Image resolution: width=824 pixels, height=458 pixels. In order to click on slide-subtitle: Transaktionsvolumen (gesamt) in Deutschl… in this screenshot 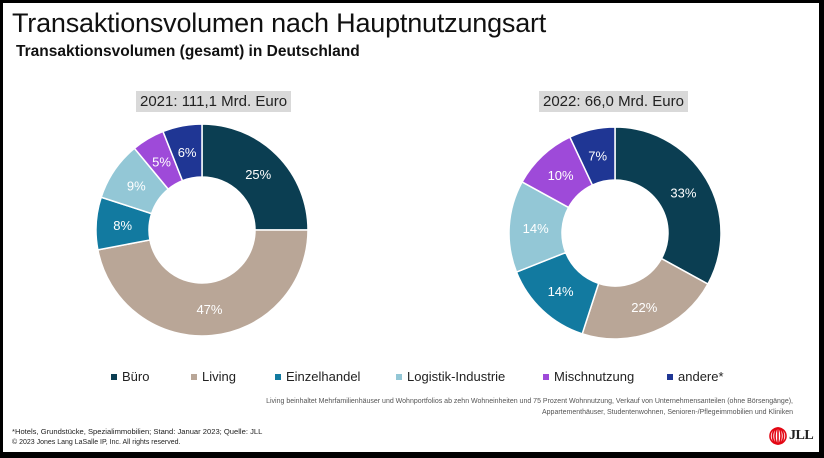, I will do `click(188, 51)`.